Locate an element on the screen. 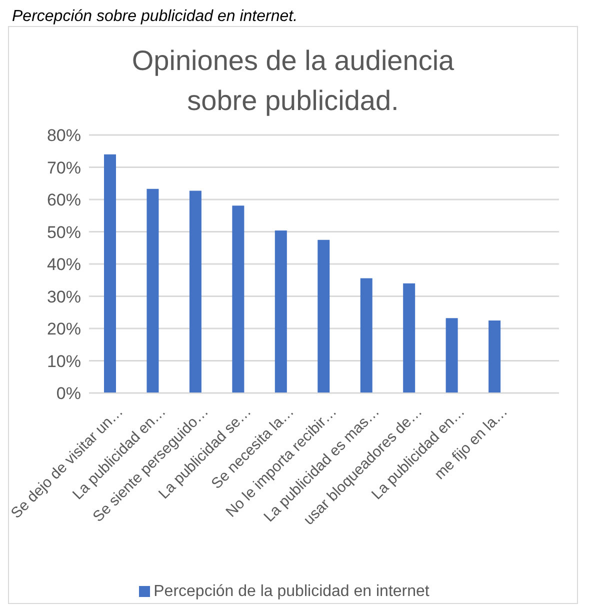 The height and width of the screenshot is (608, 590). y-tick-label: 80% is located at coordinates (63, 136).